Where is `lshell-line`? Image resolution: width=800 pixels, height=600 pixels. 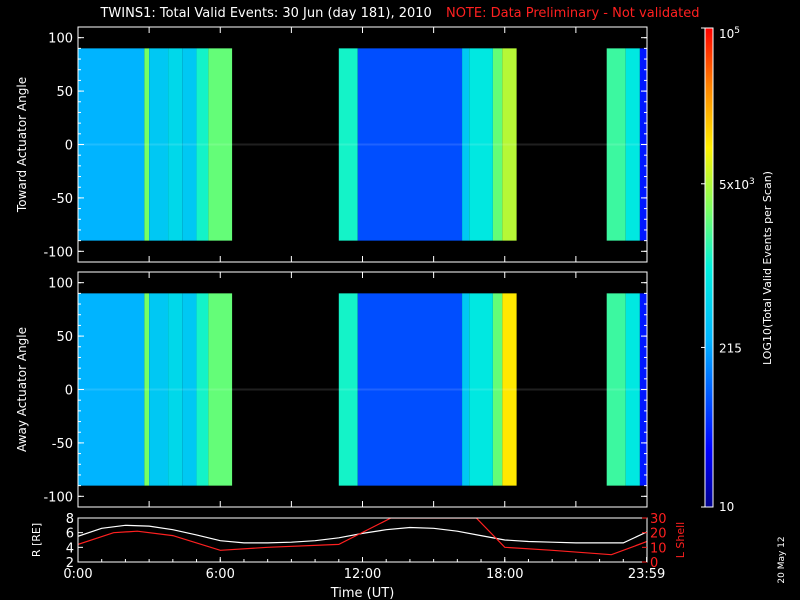
lshell-line is located at coordinates (362, 537).